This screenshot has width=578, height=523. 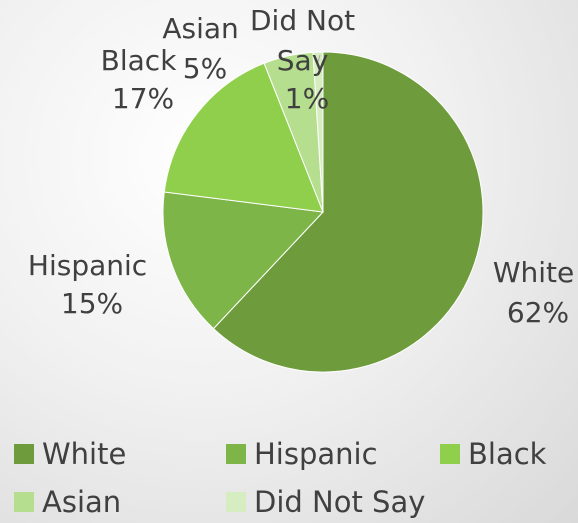 What do you see at coordinates (243, 137) in the screenshot?
I see `pie-slice-black` at bounding box center [243, 137].